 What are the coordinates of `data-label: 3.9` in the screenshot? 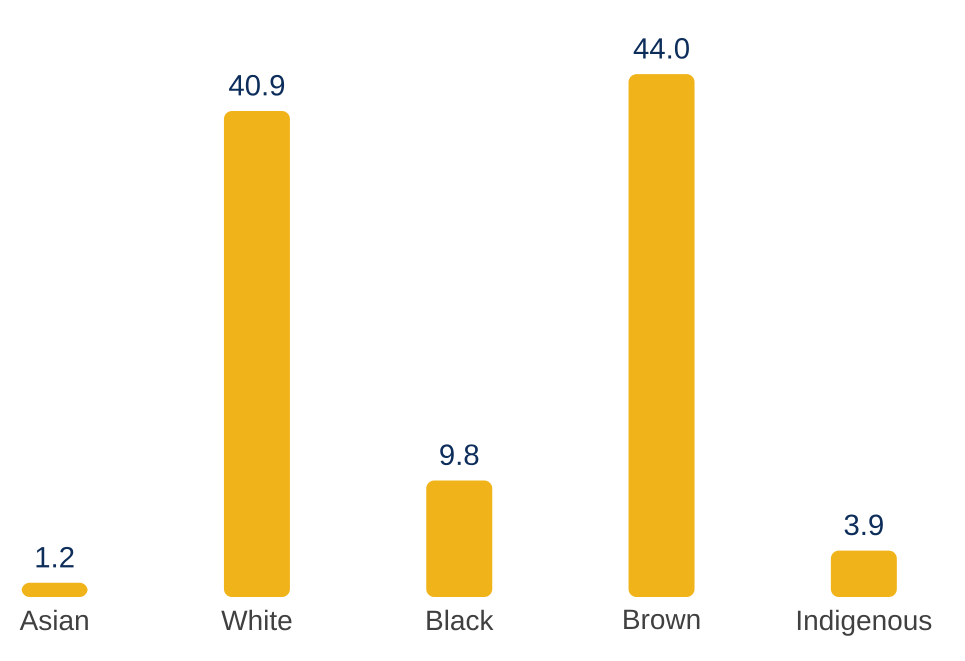 It's located at (863, 525).